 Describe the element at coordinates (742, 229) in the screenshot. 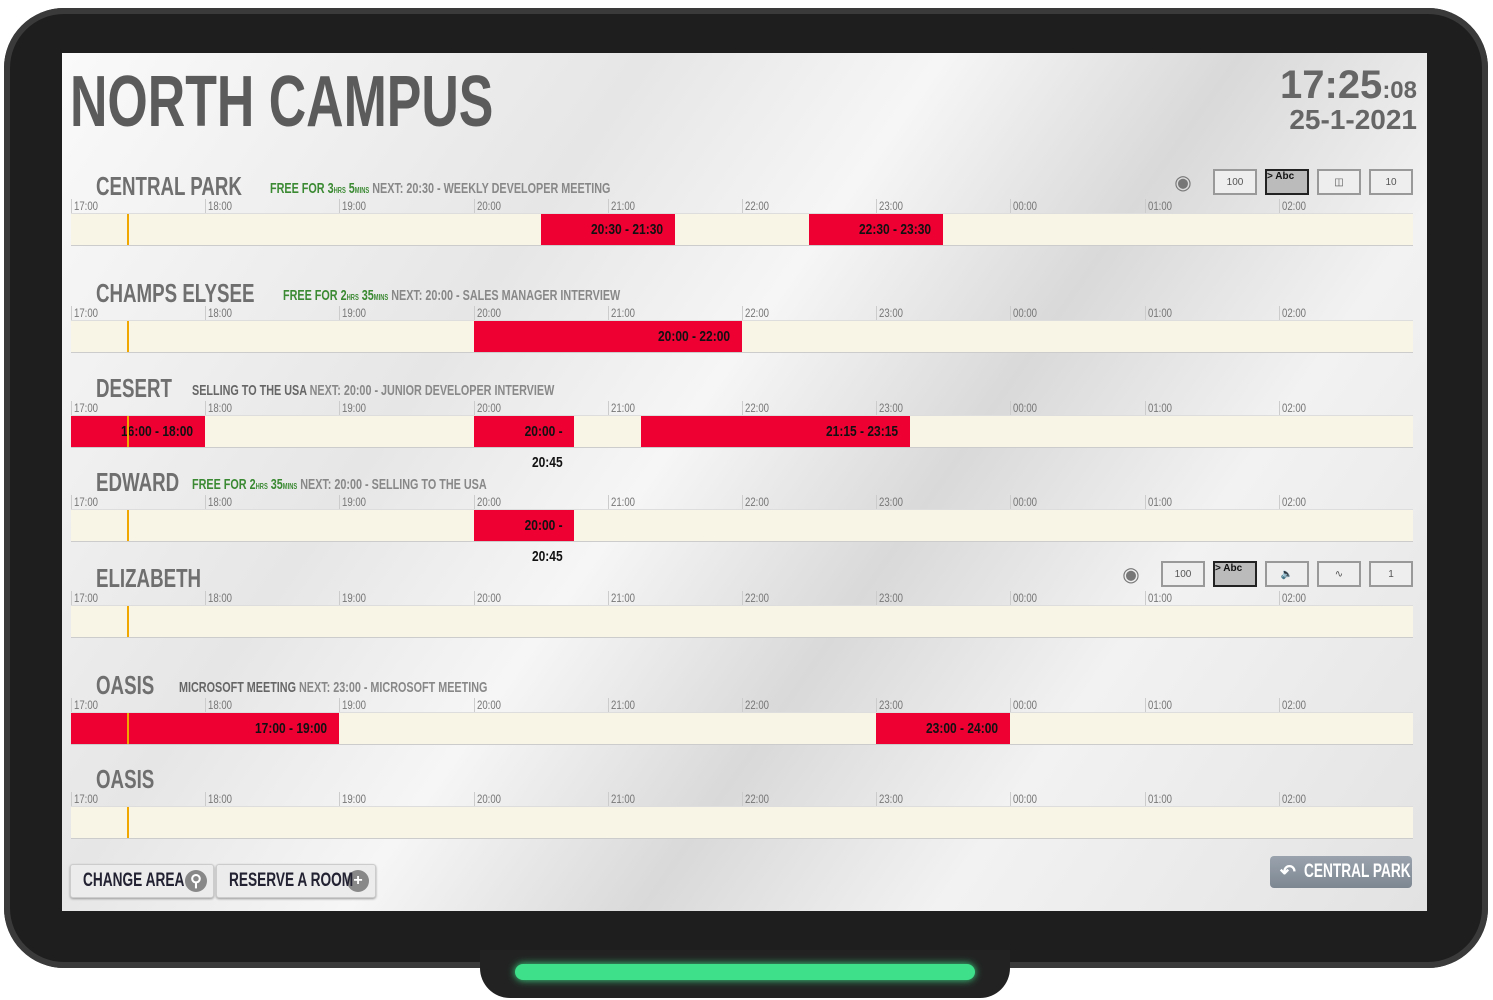

I see `room-timeline: 20:30 - 21:30 22:30 - 23:30` at that location.